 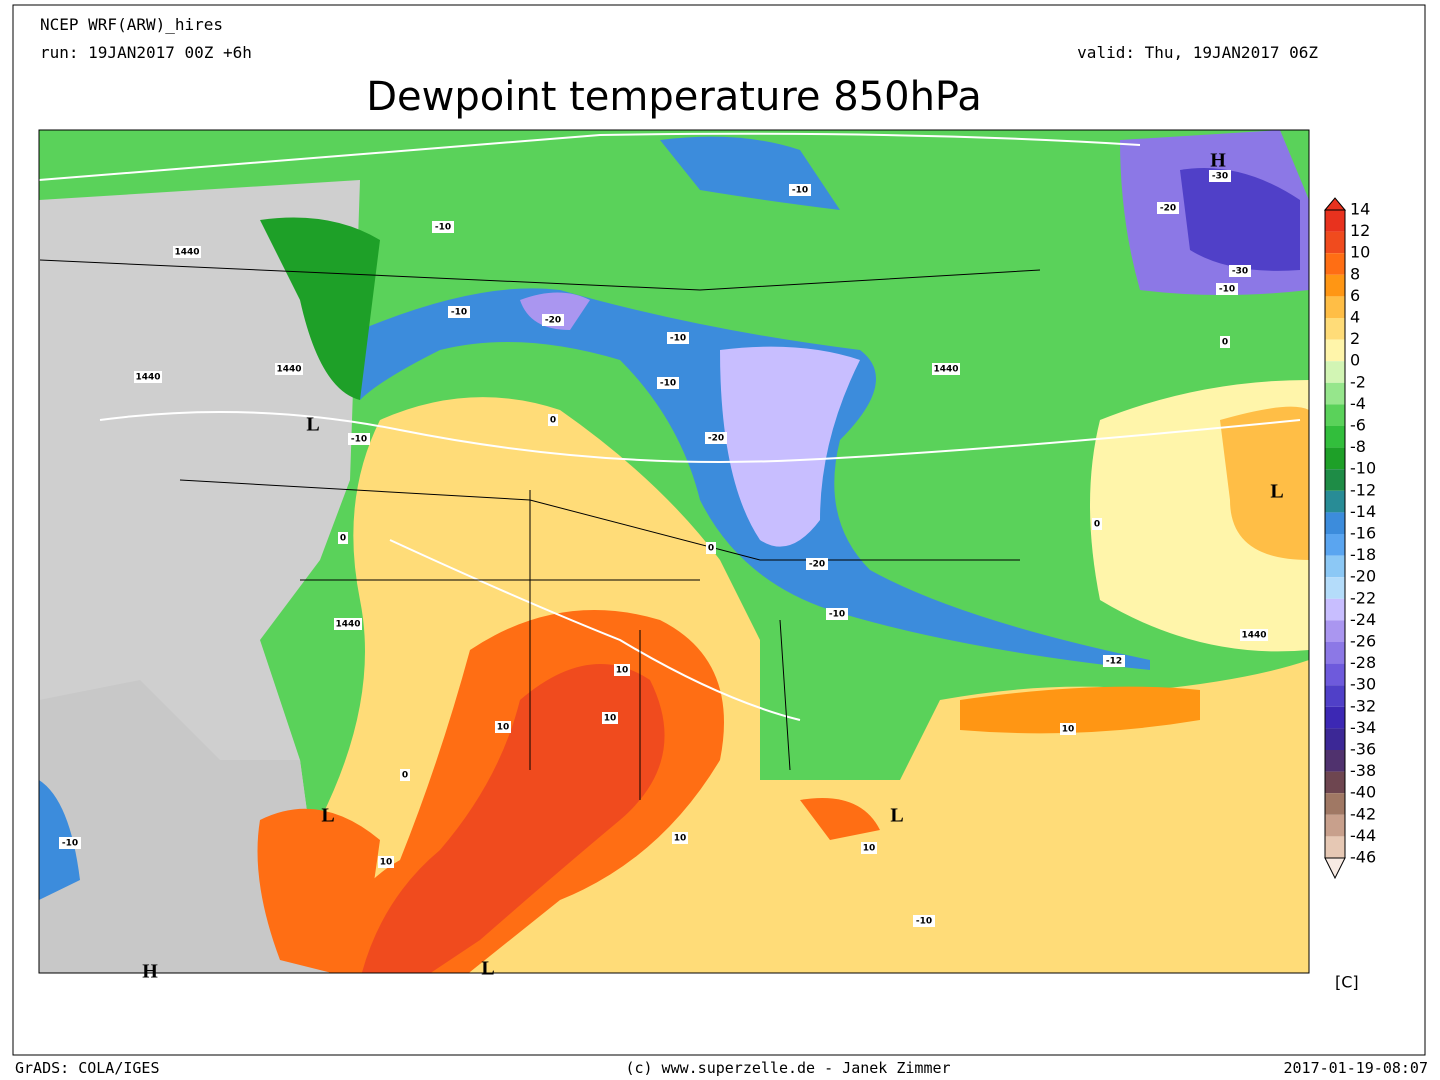 What do you see at coordinates (1355, 273) in the screenshot?
I see `colorbar-label: 8` at bounding box center [1355, 273].